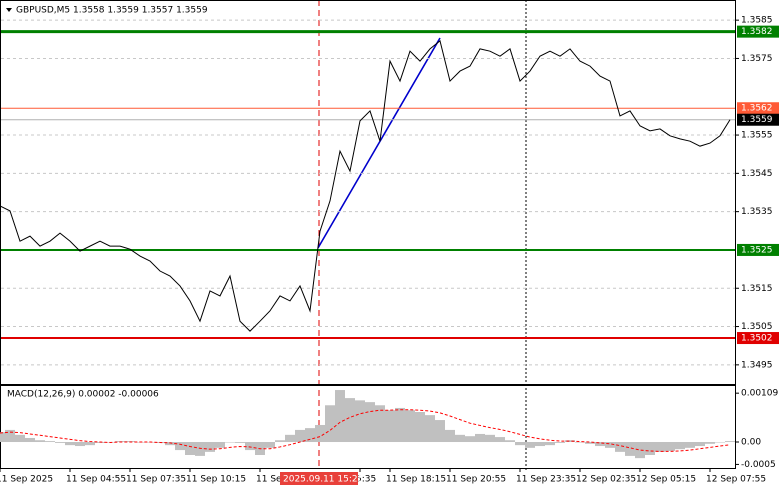  What do you see at coordinates (757, 212) in the screenshot?
I see `y-tick-label: 1.3535` at bounding box center [757, 212].